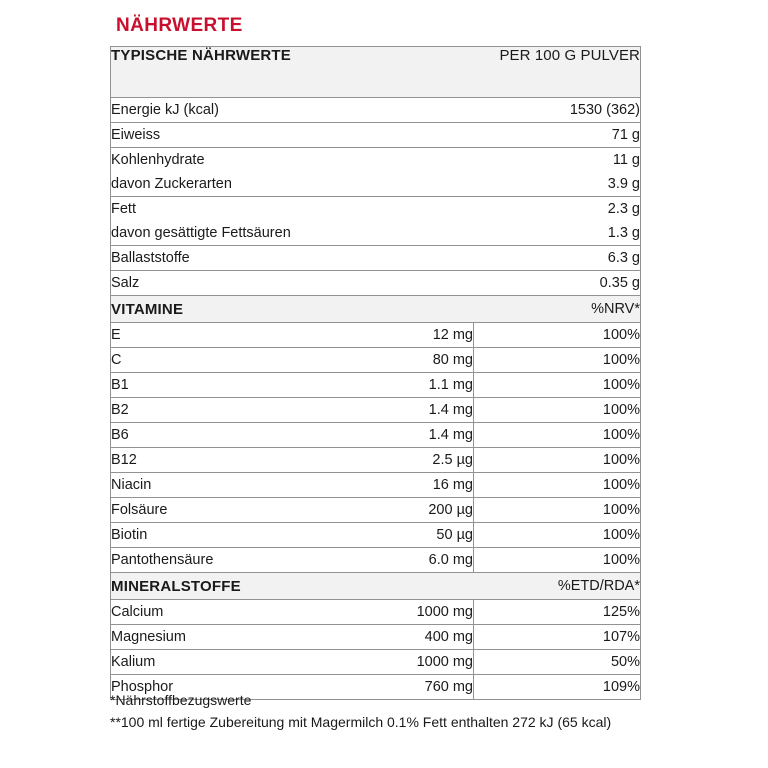 The height and width of the screenshot is (768, 768). I want to click on table-row: Calcium 1000 mg 125%, so click(375, 612).